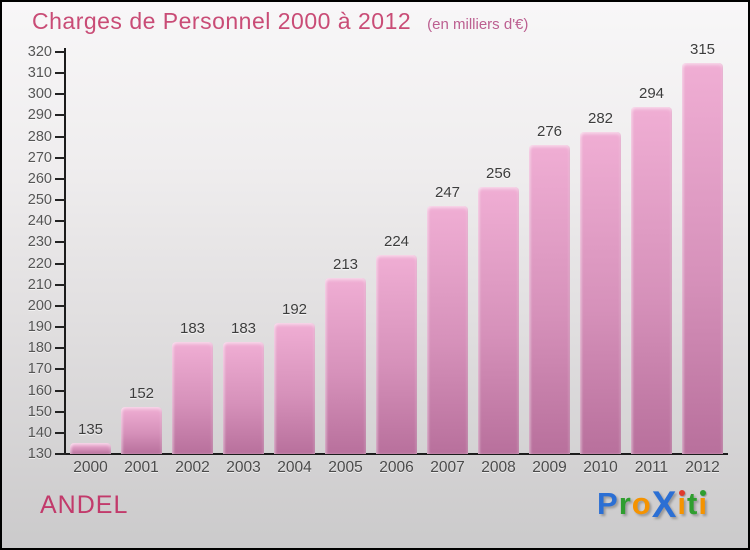 The image size is (750, 550). Describe the element at coordinates (702, 467) in the screenshot. I see `x-tick-label: 2012` at that location.